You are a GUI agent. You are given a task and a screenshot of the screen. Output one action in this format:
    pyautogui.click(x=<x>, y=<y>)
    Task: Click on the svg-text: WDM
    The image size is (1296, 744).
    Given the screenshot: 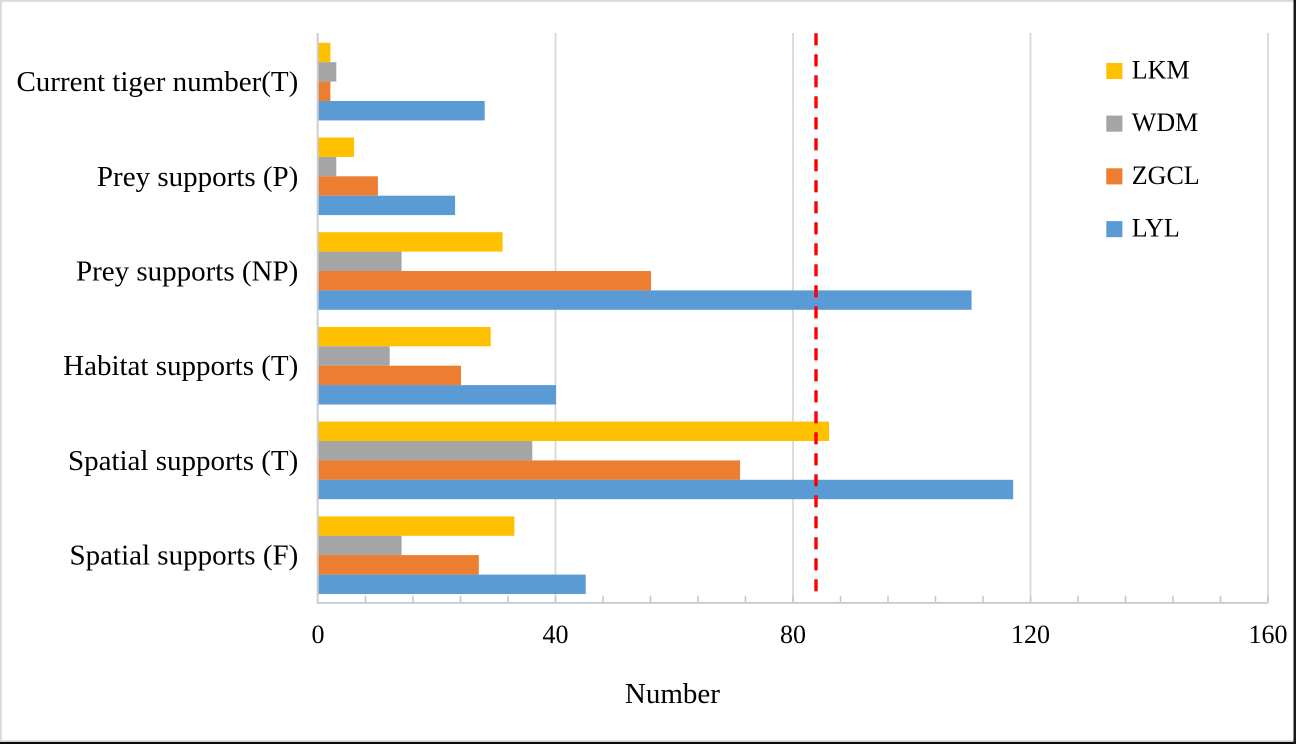 What is the action you would take?
    pyautogui.click(x=1165, y=122)
    